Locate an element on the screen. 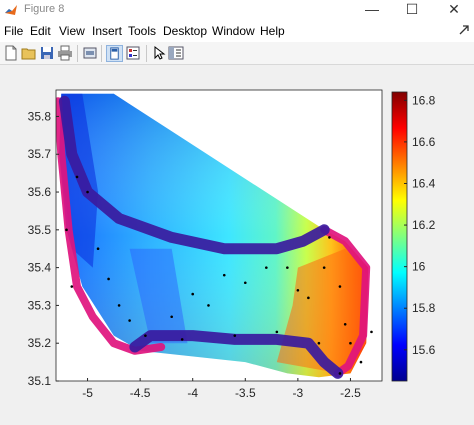  menu-help: Help is located at coordinates (272, 31).